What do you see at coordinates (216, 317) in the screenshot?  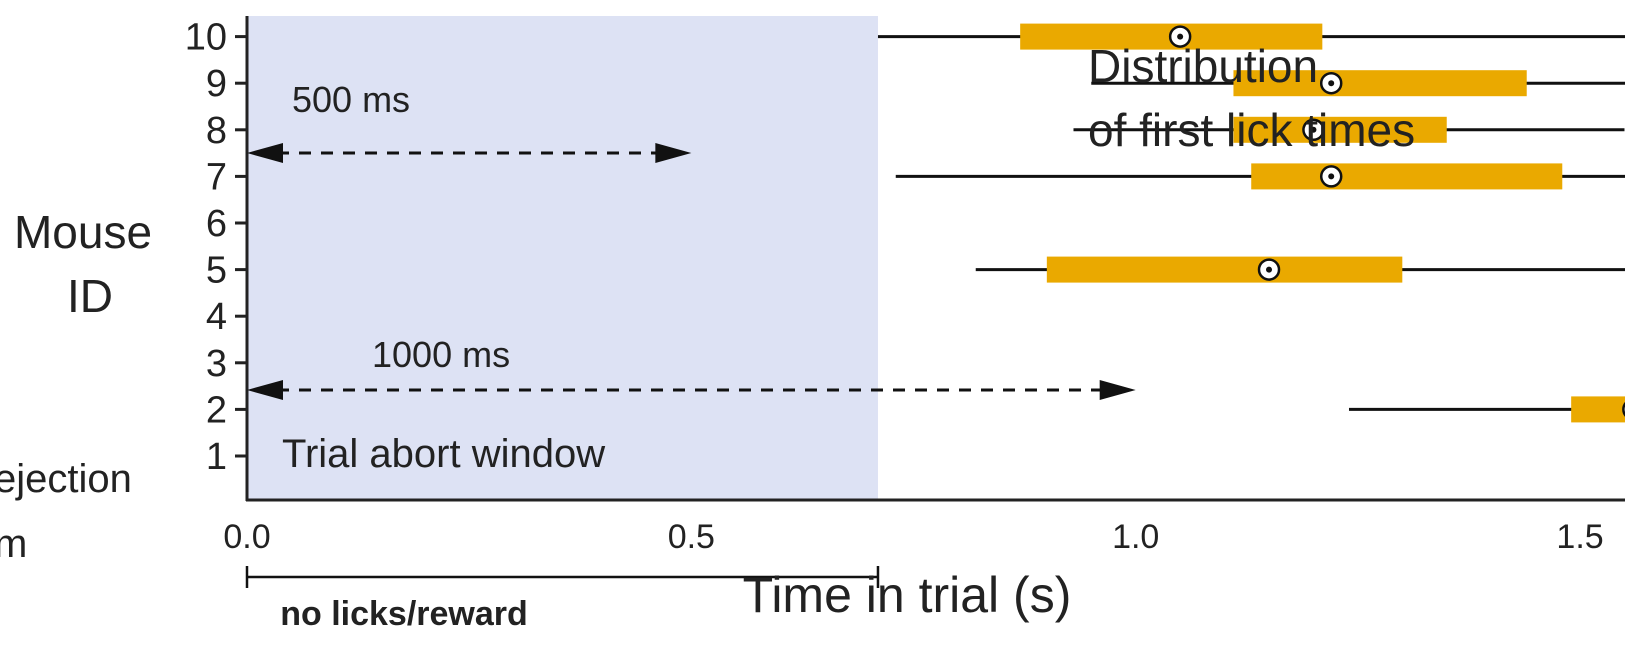 I see `y-tick-label: 4` at bounding box center [216, 317].